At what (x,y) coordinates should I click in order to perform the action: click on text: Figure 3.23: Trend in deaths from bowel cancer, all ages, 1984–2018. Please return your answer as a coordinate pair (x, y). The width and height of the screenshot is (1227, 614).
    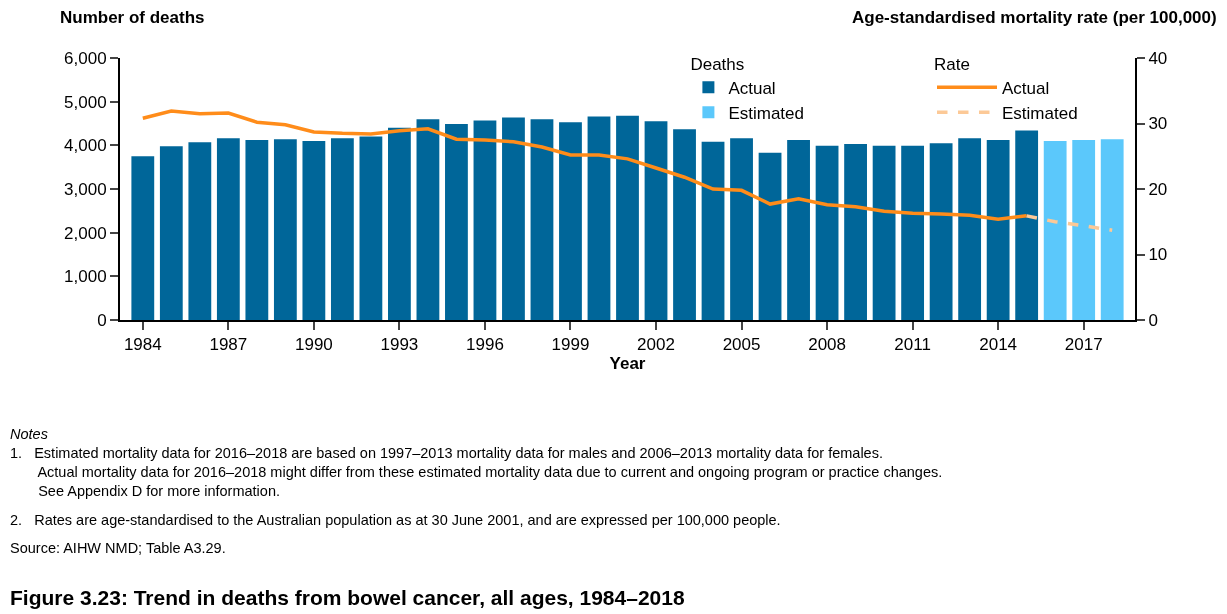
    Looking at the image, I should click on (347, 597).